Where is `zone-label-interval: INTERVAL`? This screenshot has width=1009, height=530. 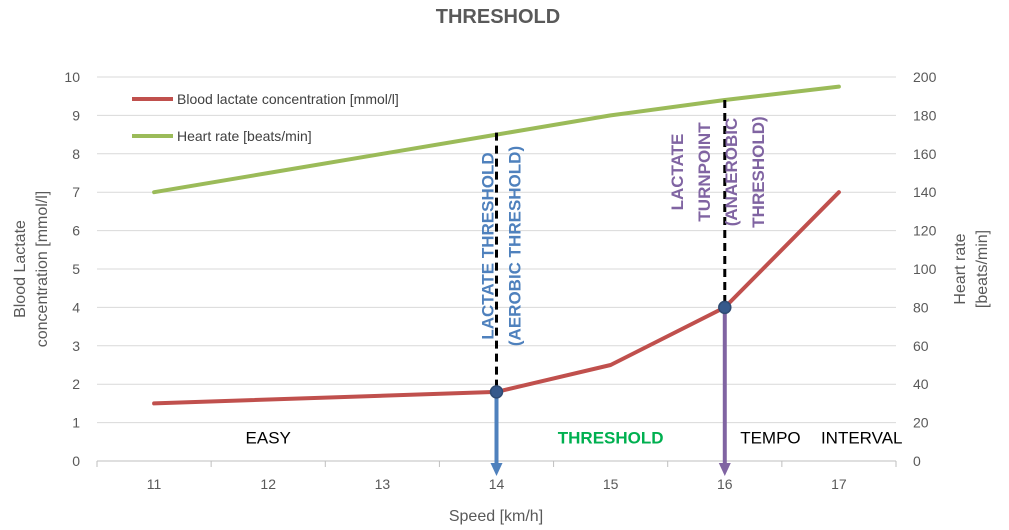 zone-label-interval: INTERVAL is located at coordinates (862, 438).